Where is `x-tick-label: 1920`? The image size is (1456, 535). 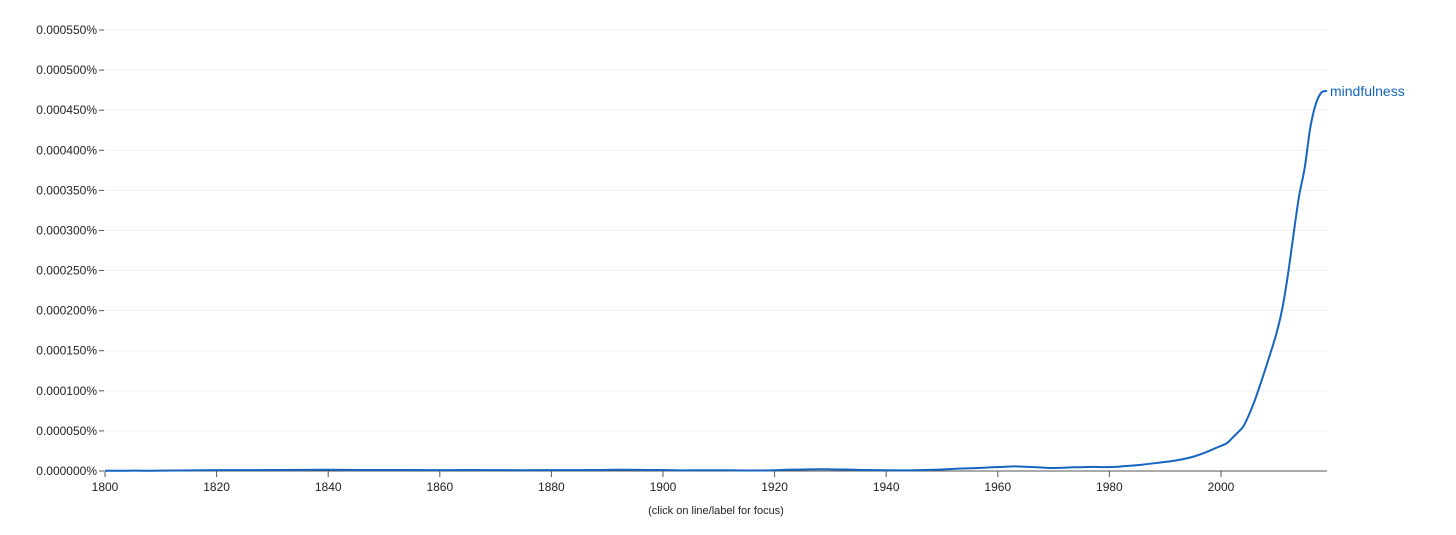
x-tick-label: 1920 is located at coordinates (774, 487).